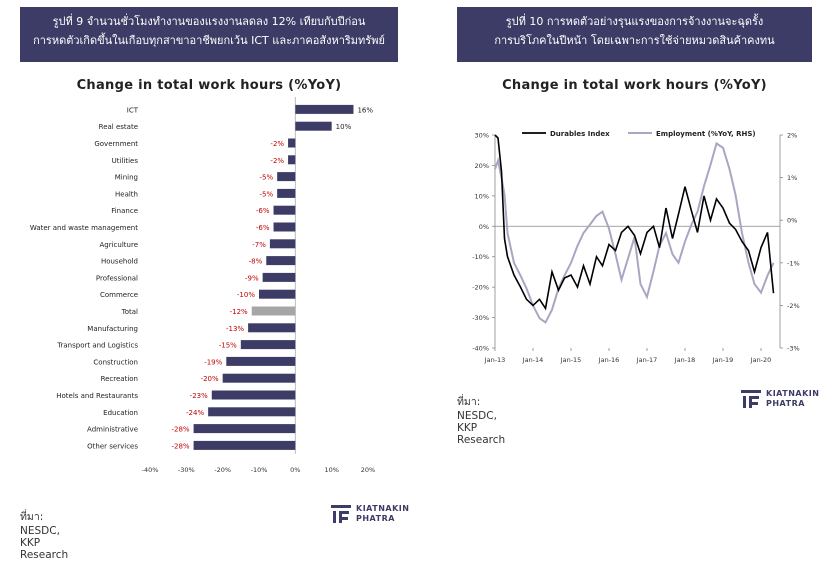  Describe the element at coordinates (126, 178) in the screenshot. I see `category-label: Mining` at that location.